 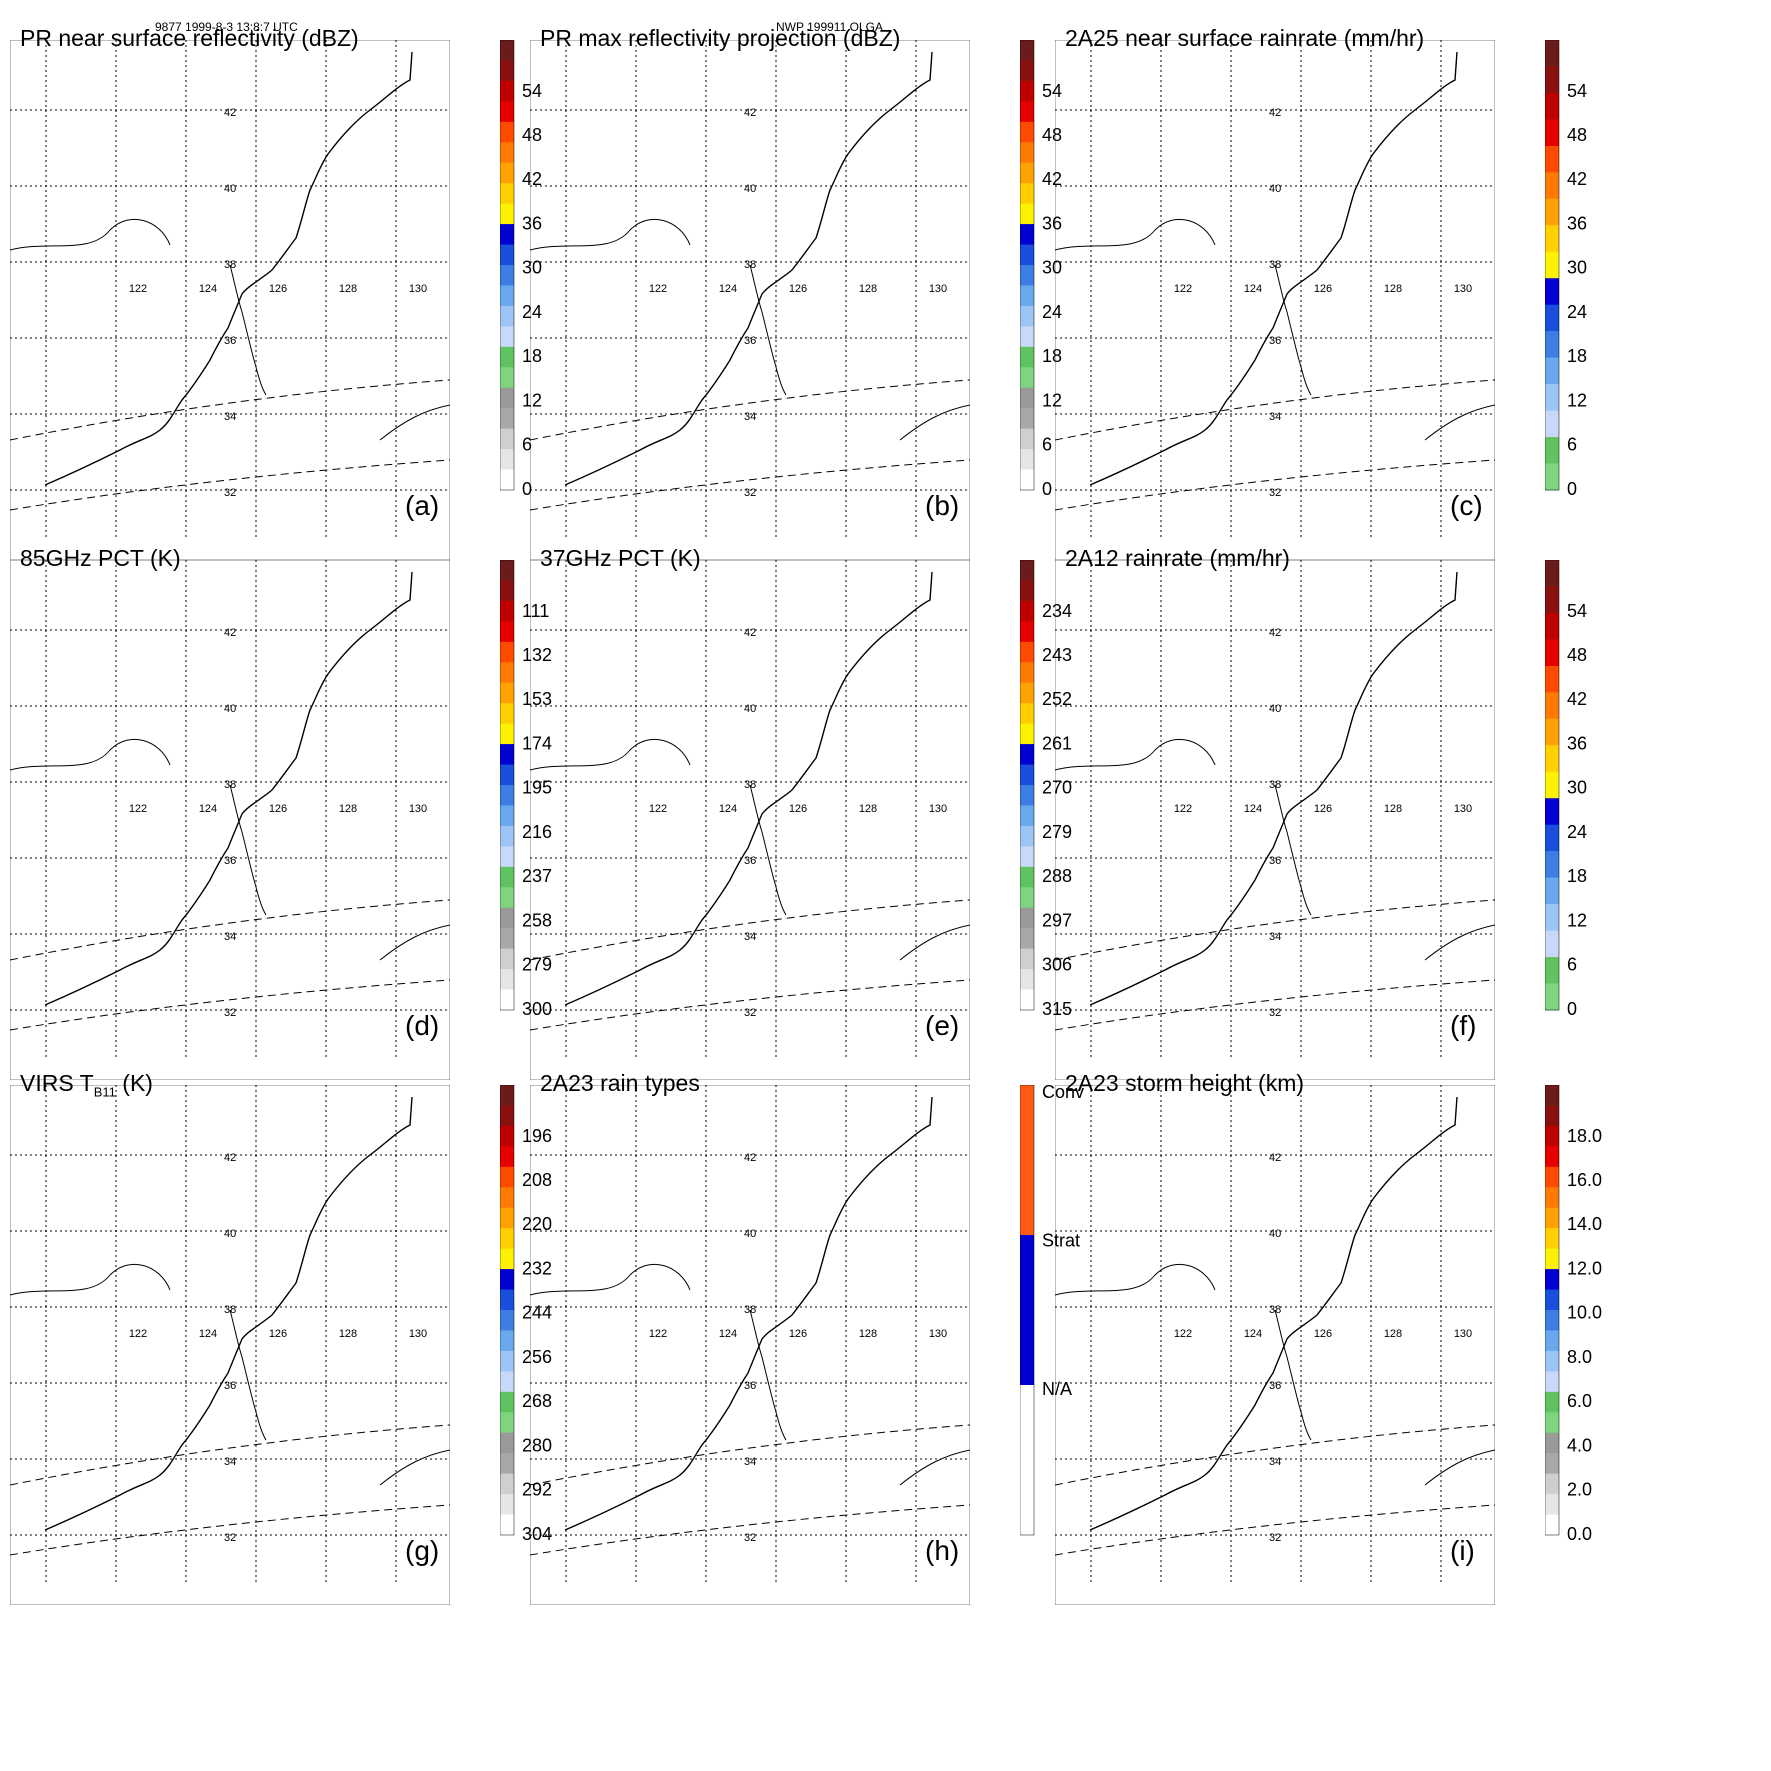 I want to click on colorbar-tick: 268, so click(x=537, y=1401).